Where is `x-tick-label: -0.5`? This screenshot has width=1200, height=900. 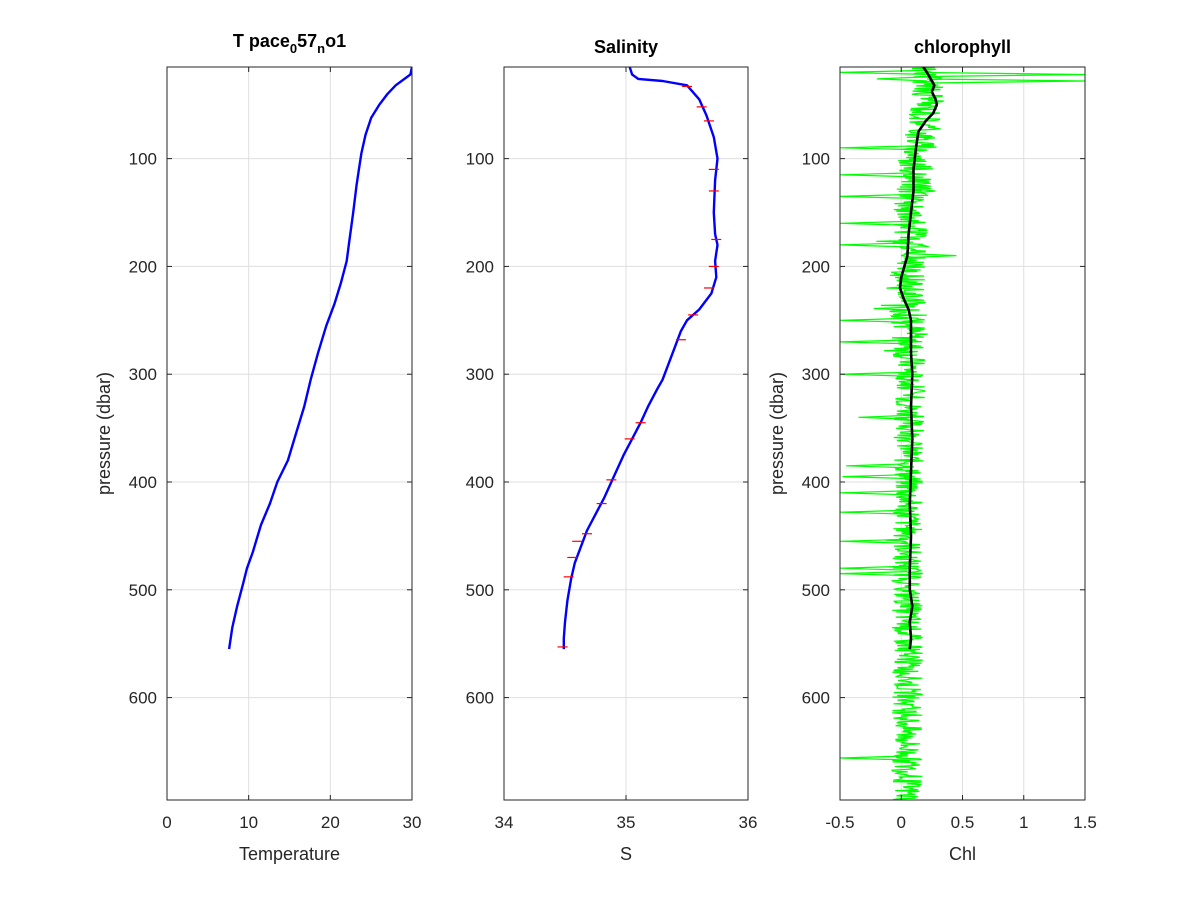
x-tick-label: -0.5 is located at coordinates (839, 822).